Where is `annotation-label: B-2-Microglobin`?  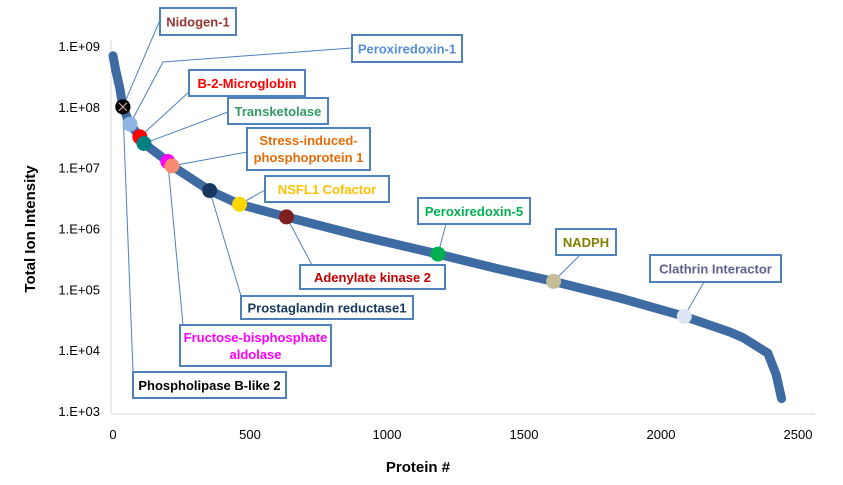 annotation-label: B-2-Microglobin is located at coordinates (247, 83).